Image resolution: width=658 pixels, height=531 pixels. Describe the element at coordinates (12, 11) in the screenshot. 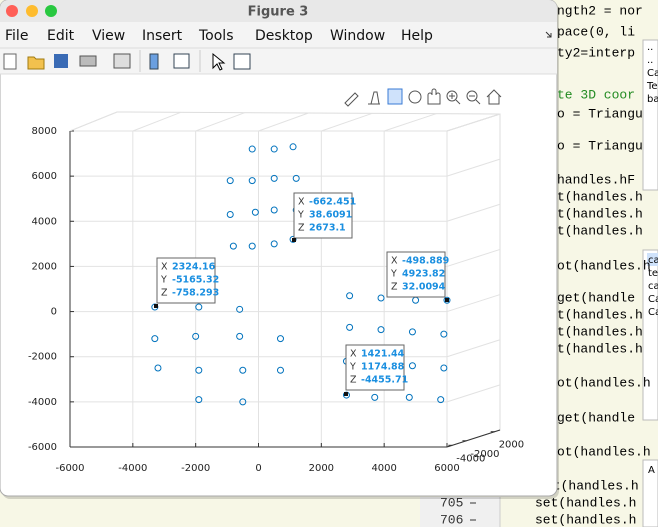

I see `close-button` at that location.